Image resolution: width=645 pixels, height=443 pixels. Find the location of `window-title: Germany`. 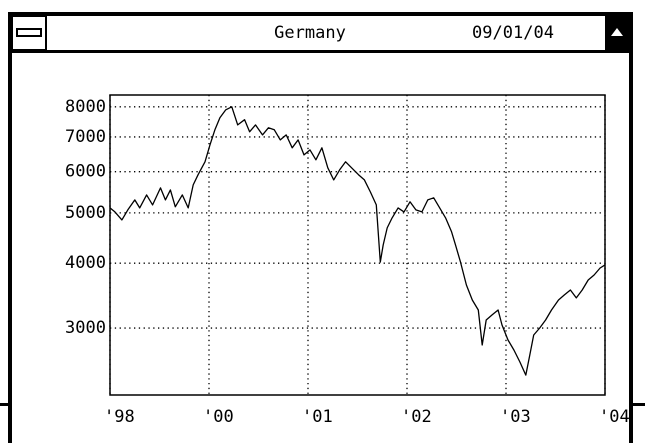

window-title: Germany is located at coordinates (310, 33).